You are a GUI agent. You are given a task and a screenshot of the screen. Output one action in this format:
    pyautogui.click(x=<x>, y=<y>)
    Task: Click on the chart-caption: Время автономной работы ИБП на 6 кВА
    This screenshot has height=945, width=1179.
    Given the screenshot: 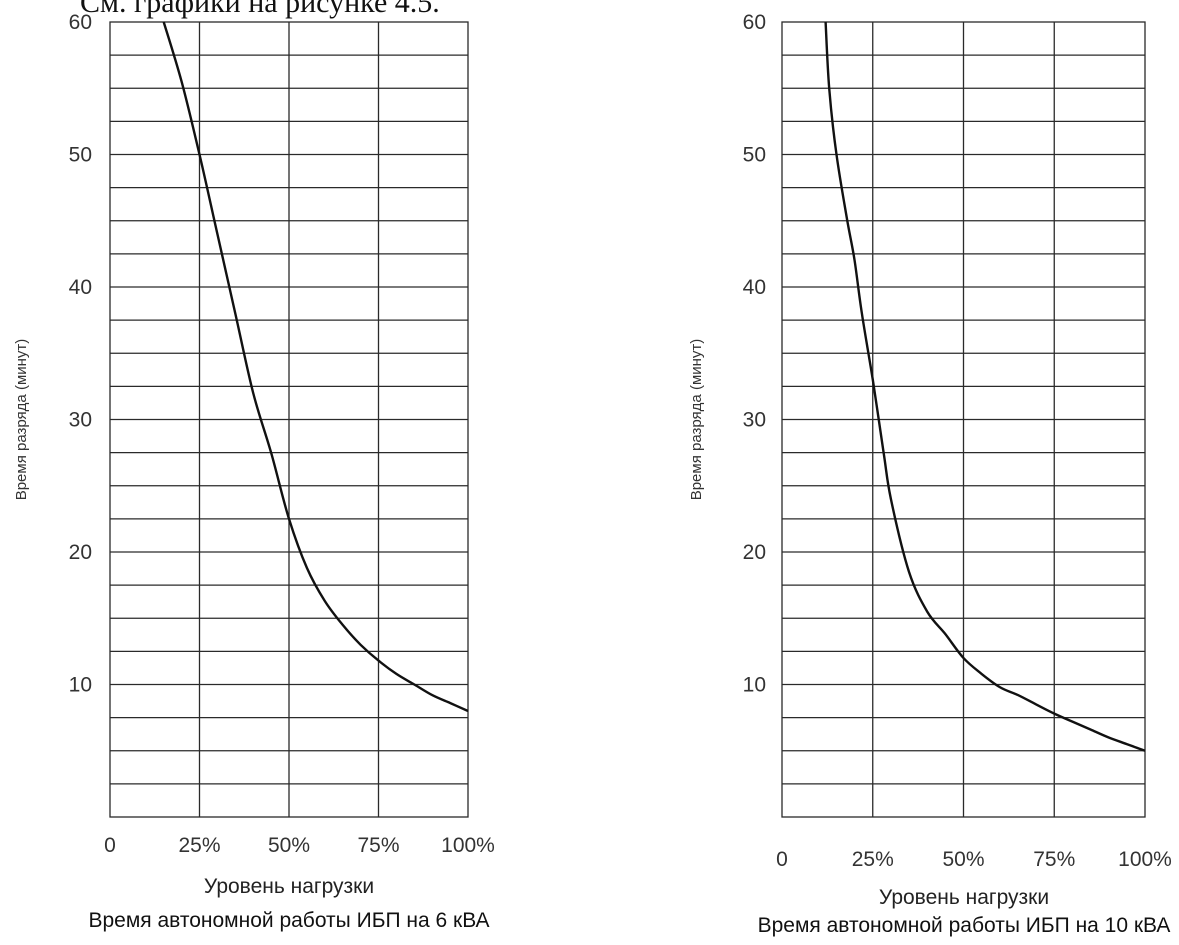 What is the action you would take?
    pyautogui.click(x=288, y=920)
    